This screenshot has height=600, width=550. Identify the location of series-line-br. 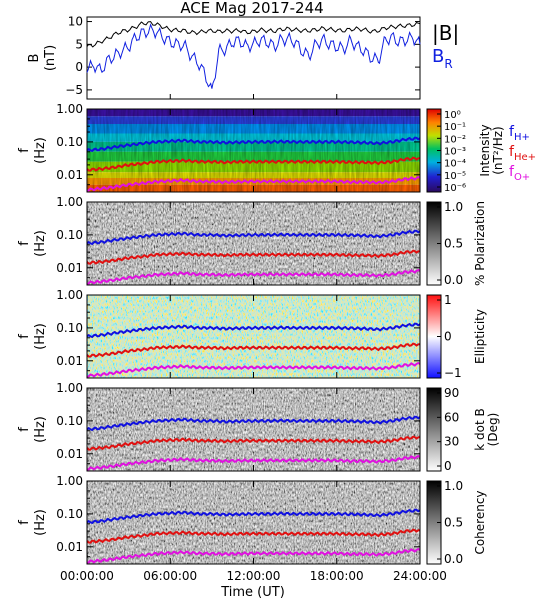
(253, 56).